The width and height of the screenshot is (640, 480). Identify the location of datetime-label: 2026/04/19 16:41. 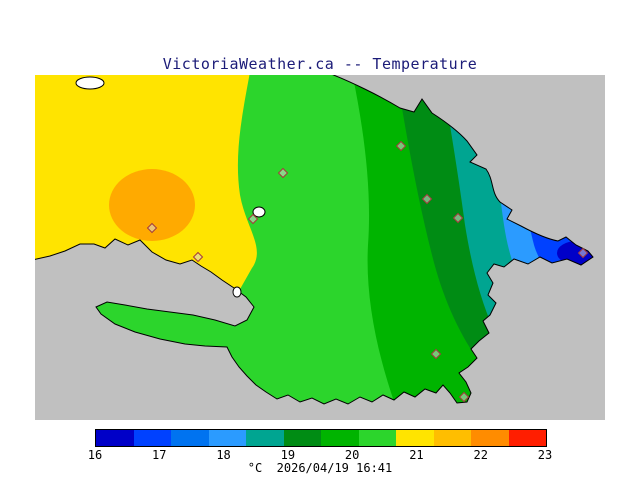
(334, 468).